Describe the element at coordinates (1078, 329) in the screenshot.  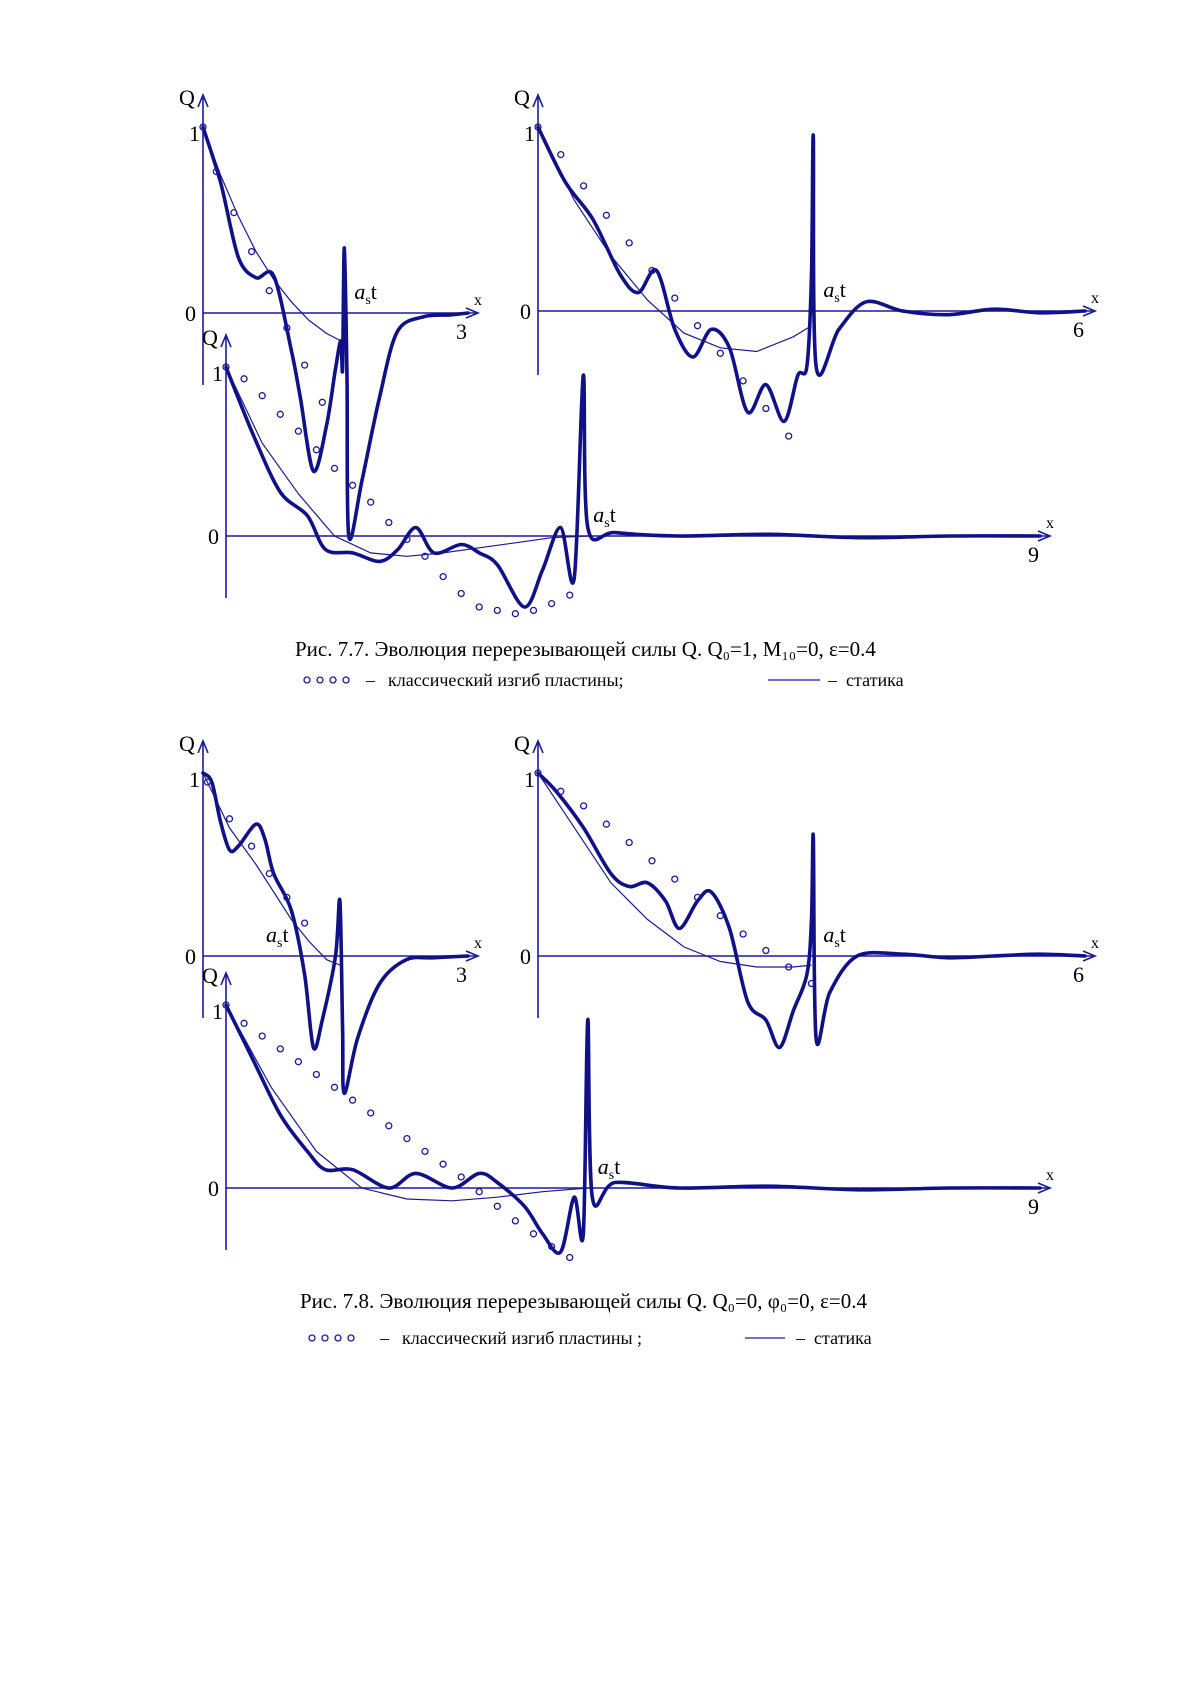
I see `x-tick-label: 6` at that location.